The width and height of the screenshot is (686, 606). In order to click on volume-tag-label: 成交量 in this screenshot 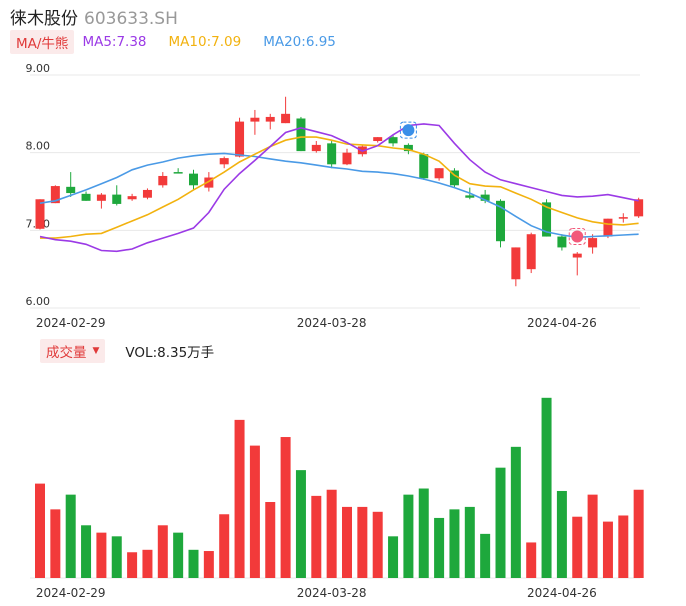, I will do `click(66, 353)`.